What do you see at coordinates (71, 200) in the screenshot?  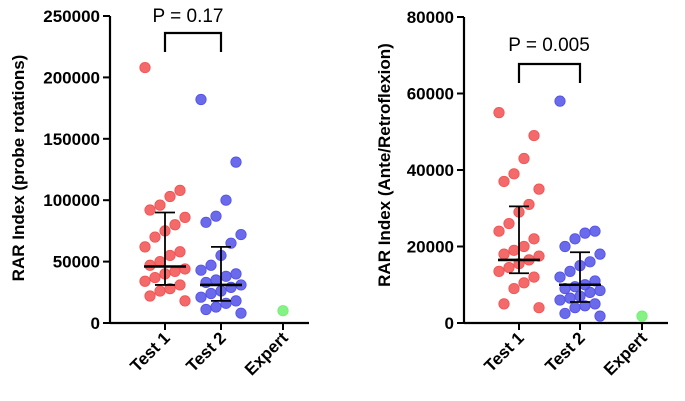 I see `y-tick-label: 100000` at bounding box center [71, 200].